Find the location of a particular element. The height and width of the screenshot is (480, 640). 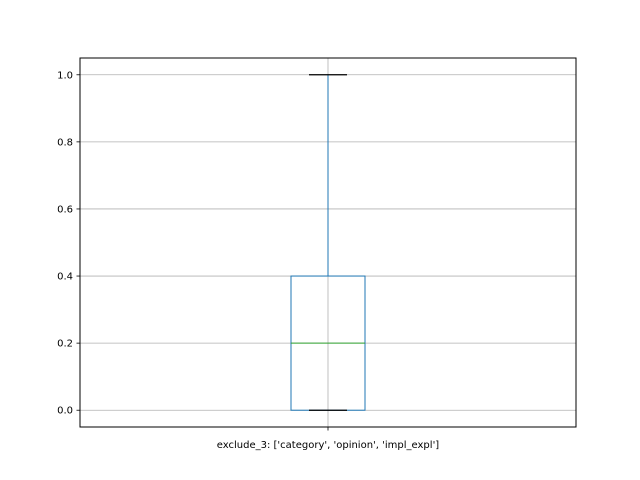

box-group is located at coordinates (328, 242).